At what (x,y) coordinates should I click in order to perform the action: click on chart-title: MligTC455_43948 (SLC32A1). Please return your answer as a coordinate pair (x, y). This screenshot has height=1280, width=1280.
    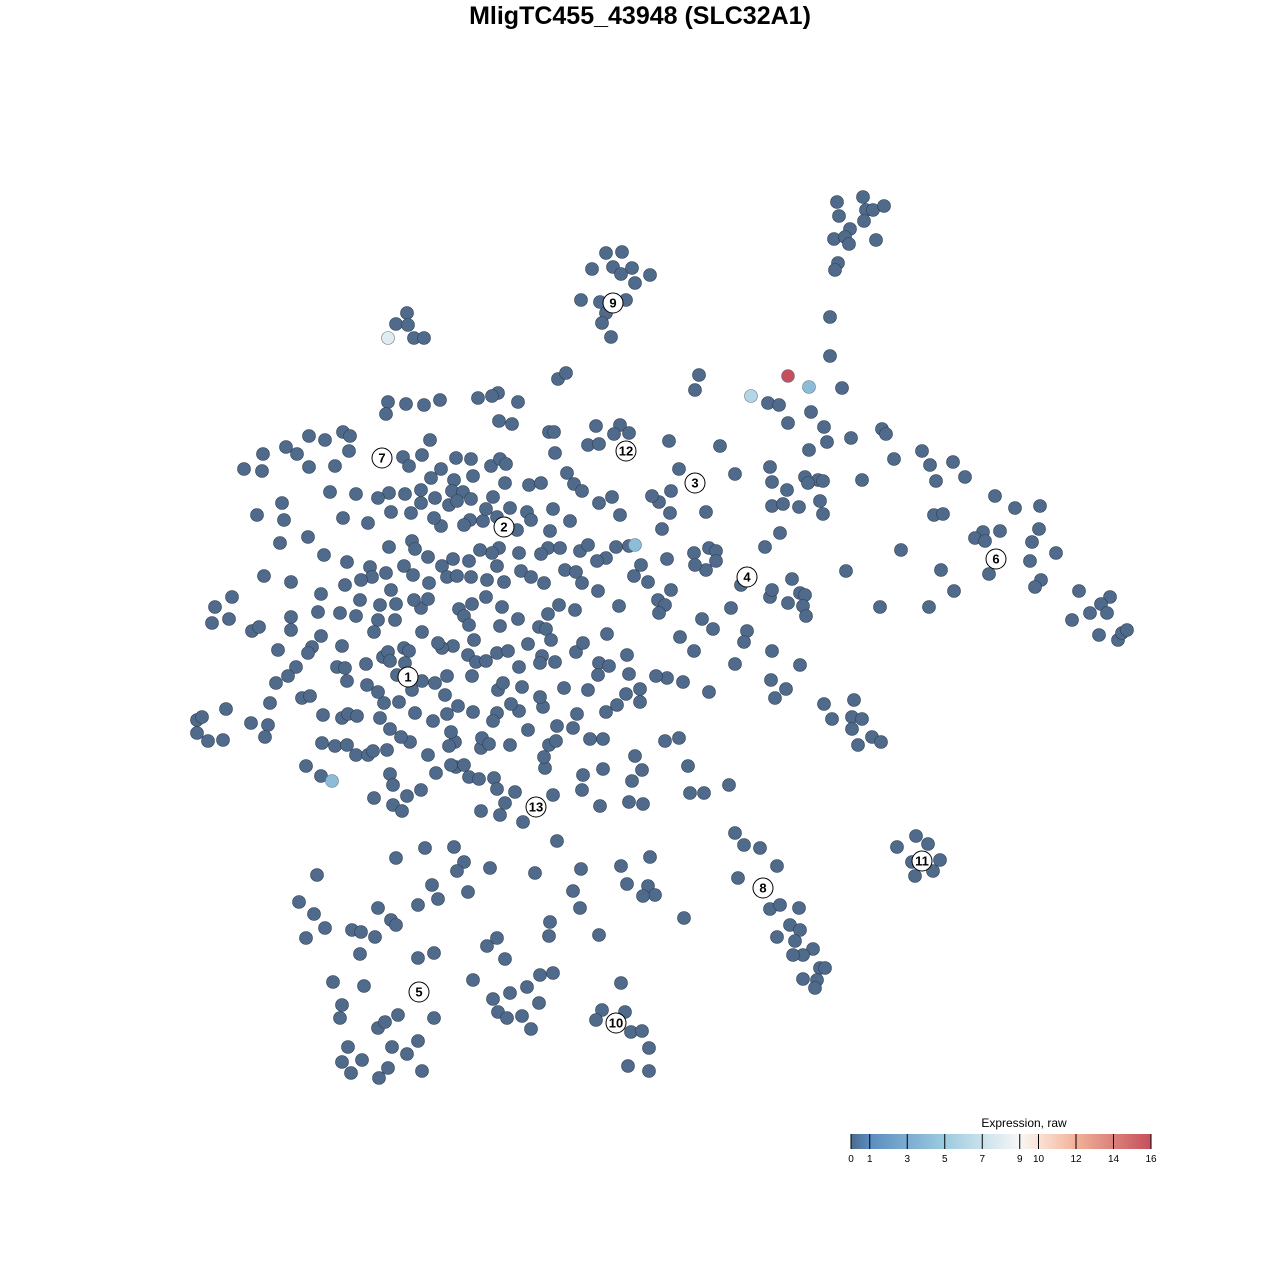
    Looking at the image, I should click on (640, 16).